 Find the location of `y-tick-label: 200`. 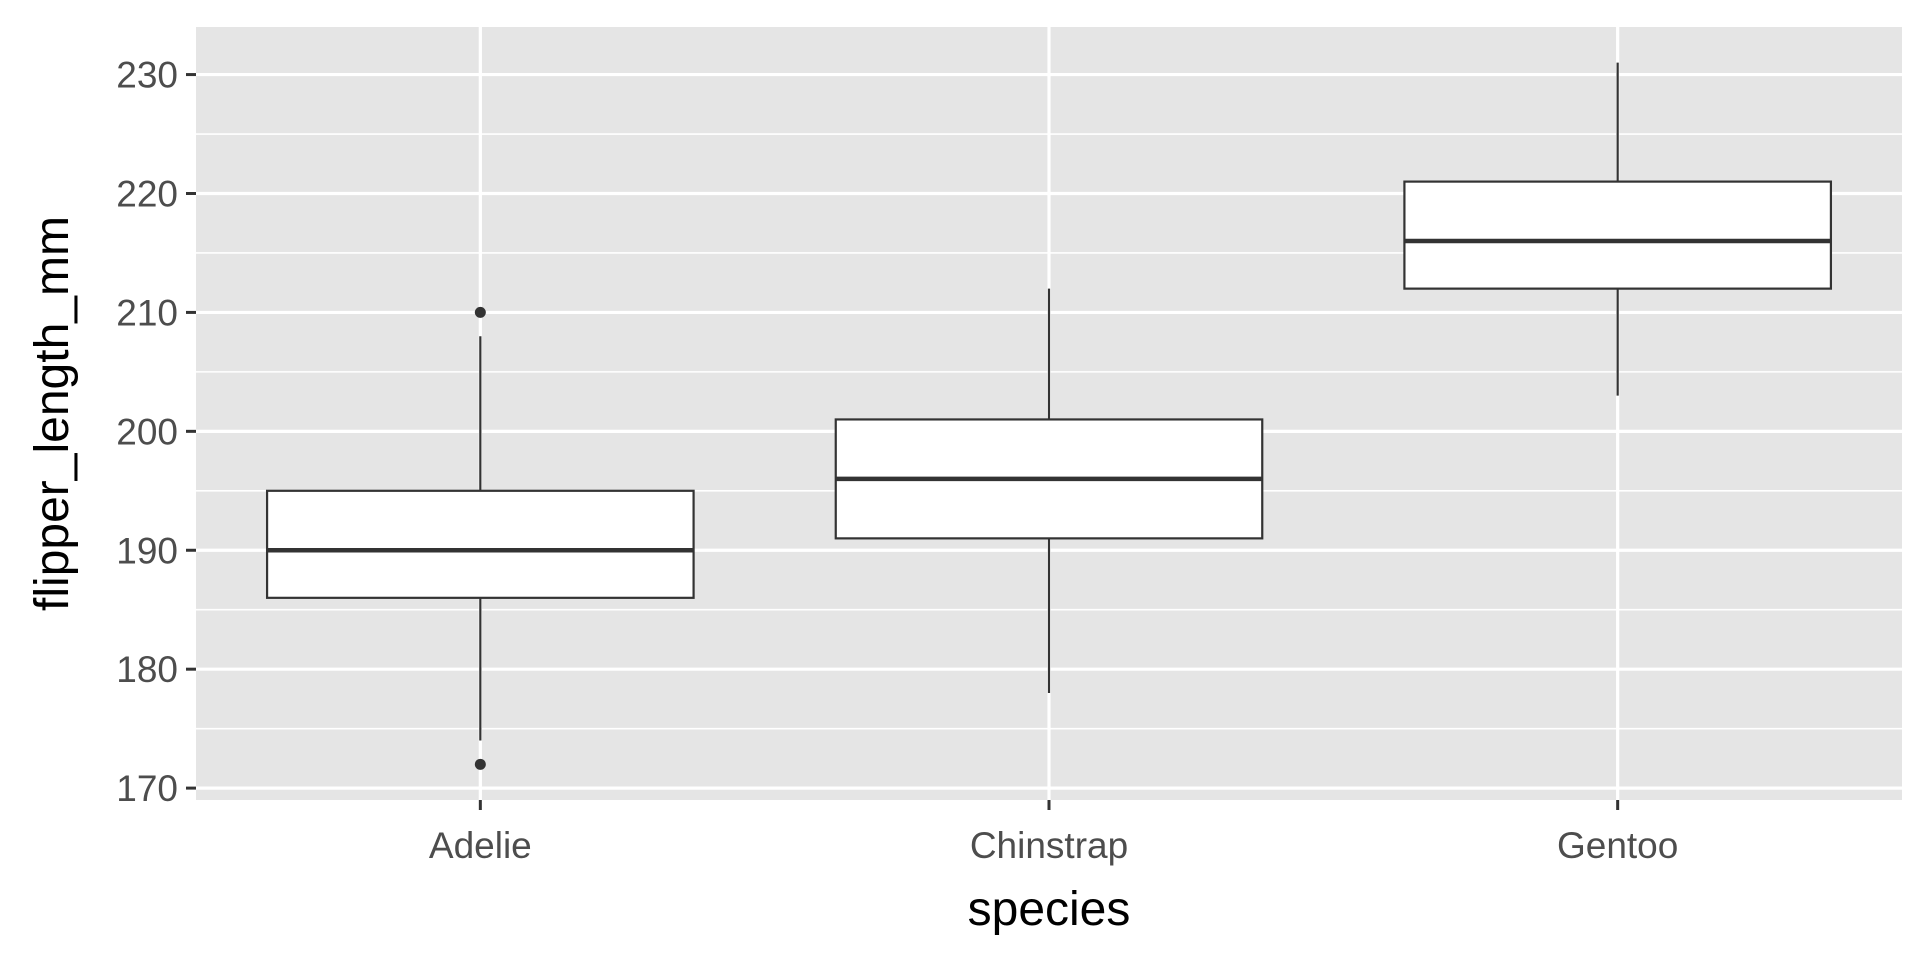

y-tick-label: 200 is located at coordinates (147, 431).